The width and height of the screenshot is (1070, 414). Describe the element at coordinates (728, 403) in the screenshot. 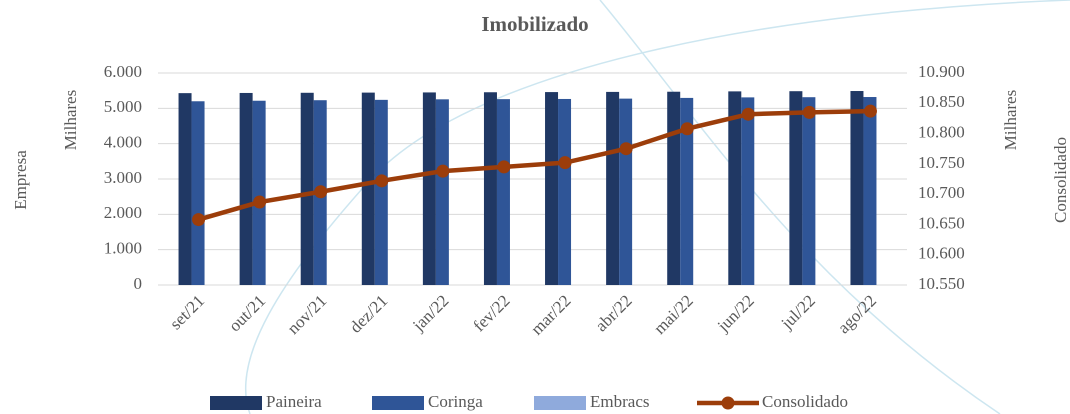

I see `legend-marker` at that location.